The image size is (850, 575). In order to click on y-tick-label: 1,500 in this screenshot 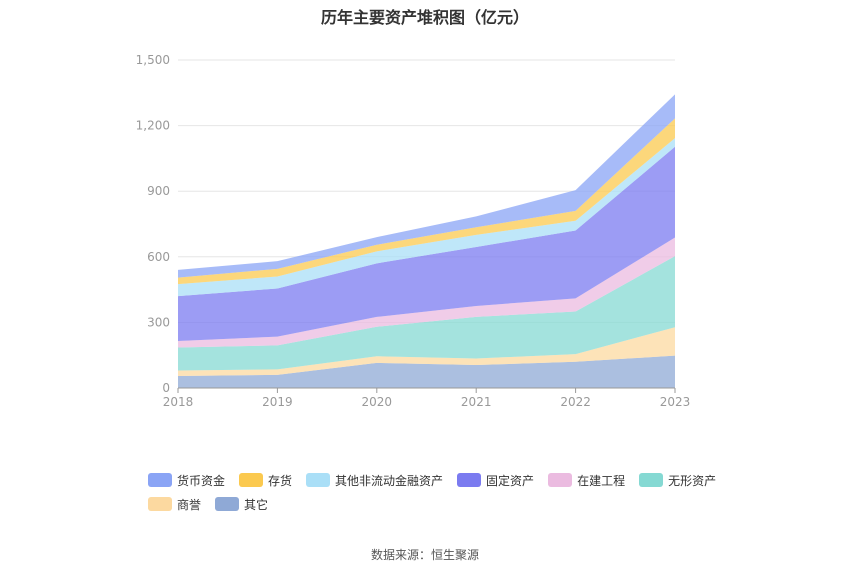, I will do `click(153, 60)`.